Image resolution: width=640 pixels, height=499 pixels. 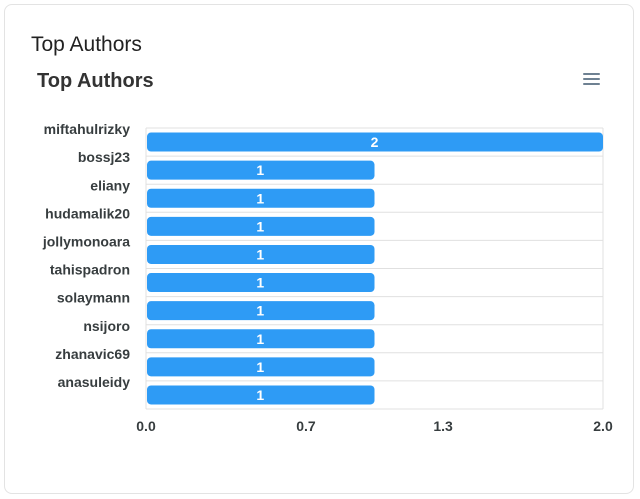 I want to click on x-tick-label: 0.7, so click(x=306, y=426).